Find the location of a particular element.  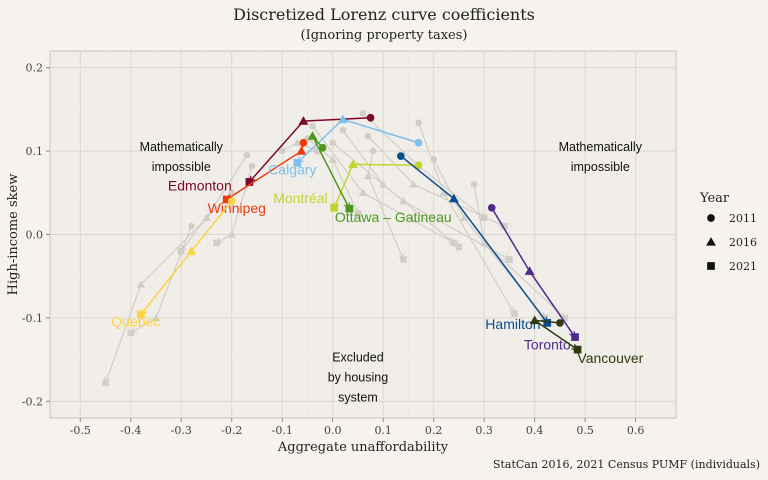

annotation-line: Excluded is located at coordinates (357, 357).